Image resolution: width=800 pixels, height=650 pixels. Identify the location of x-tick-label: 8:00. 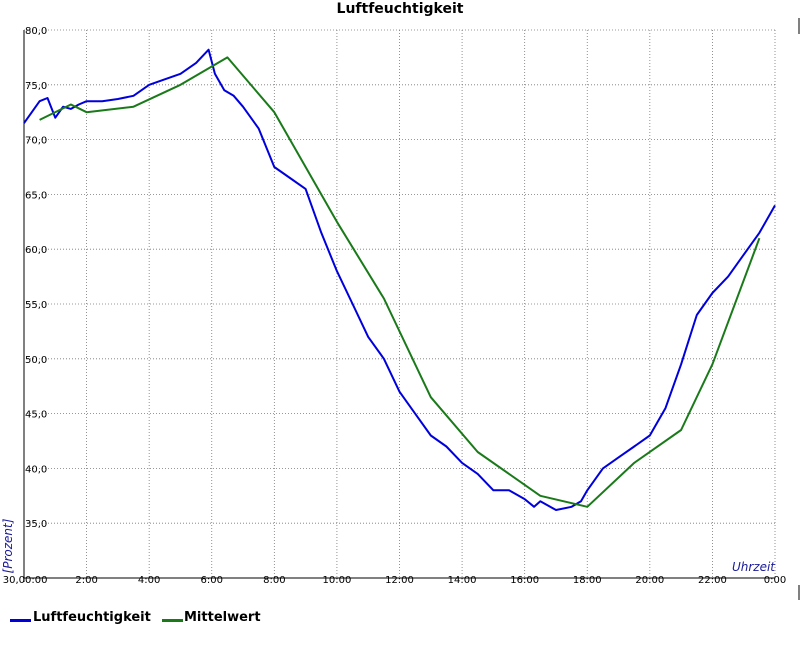
(274, 580).